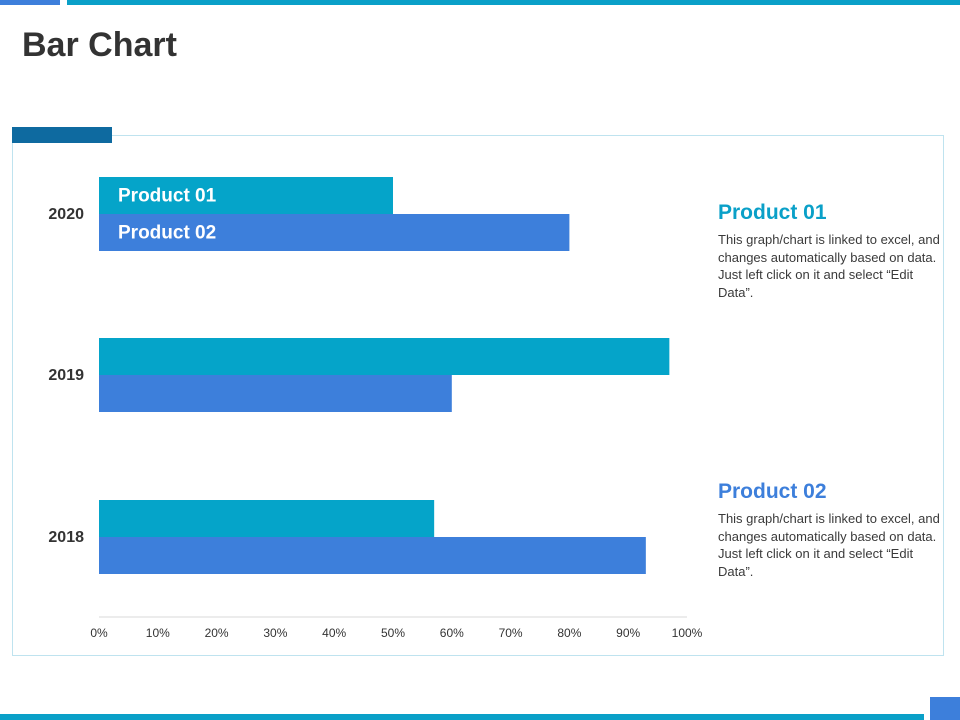 The height and width of the screenshot is (720, 960). I want to click on x-tick-label: 100%, so click(687, 633).